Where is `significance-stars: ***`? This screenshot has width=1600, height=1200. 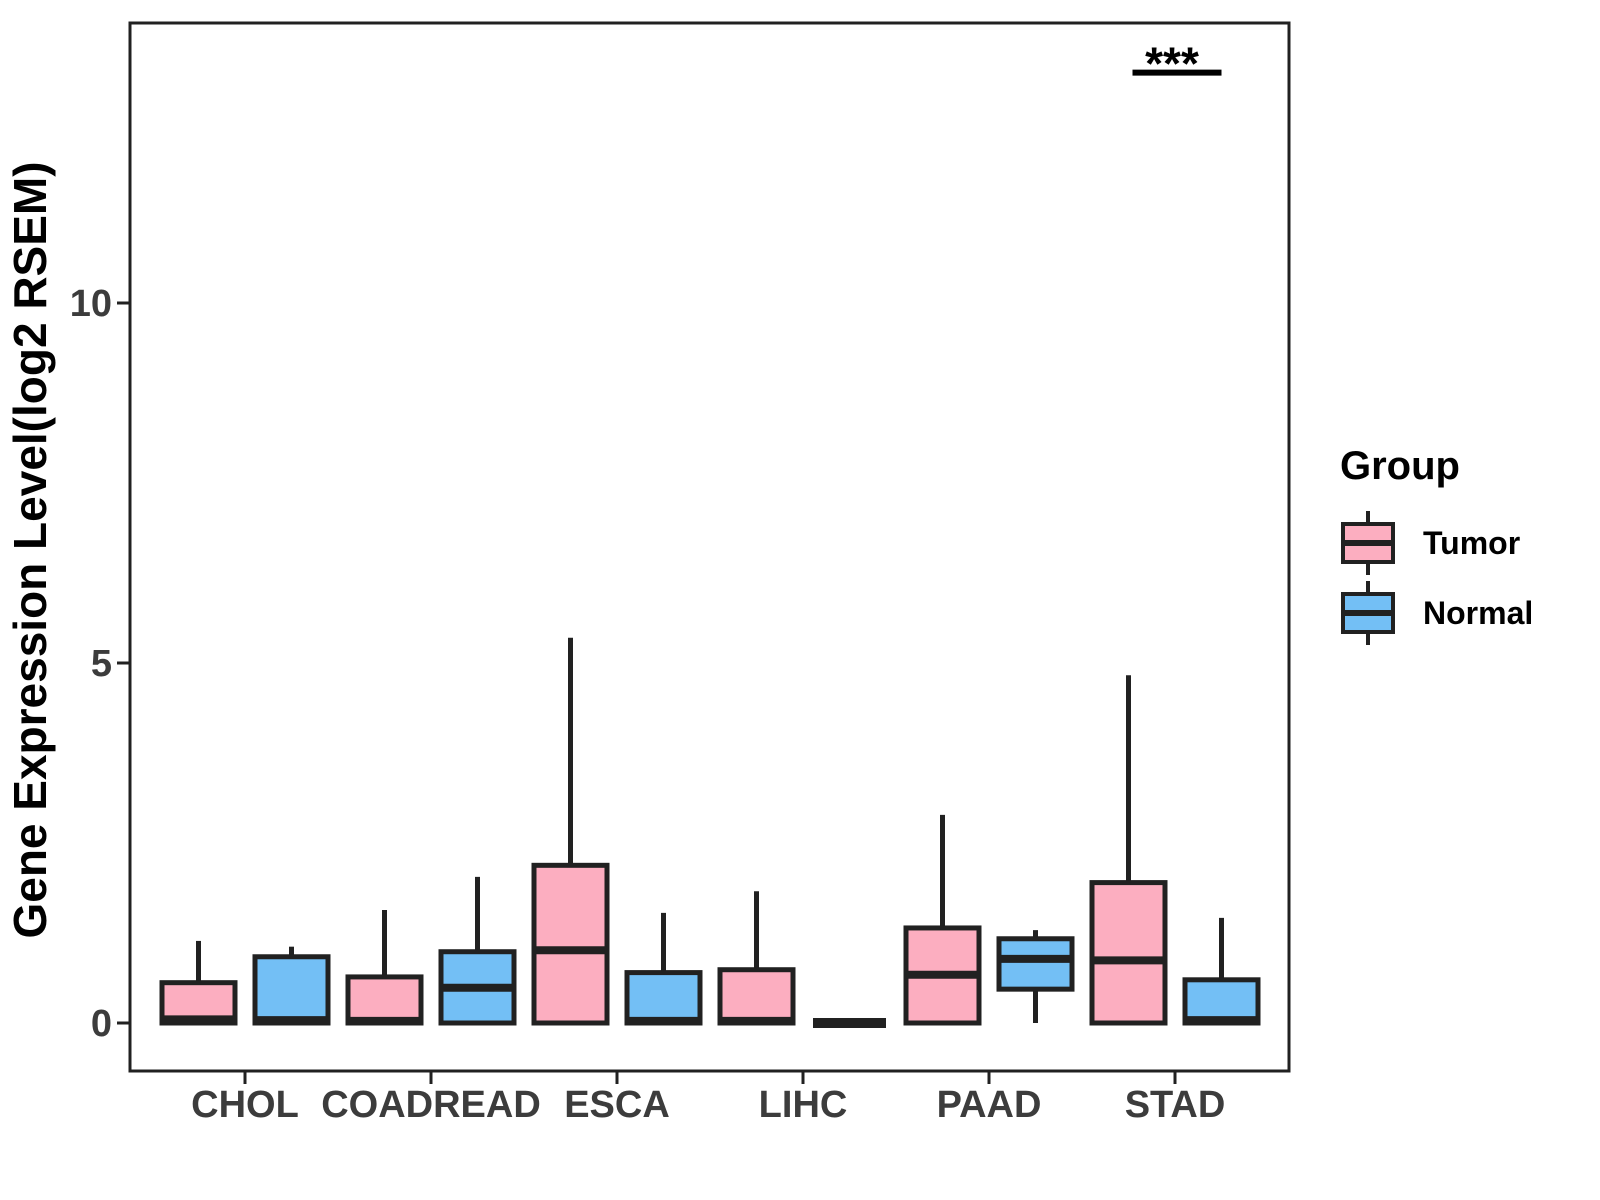
significance-stars: *** is located at coordinates (1172, 64).